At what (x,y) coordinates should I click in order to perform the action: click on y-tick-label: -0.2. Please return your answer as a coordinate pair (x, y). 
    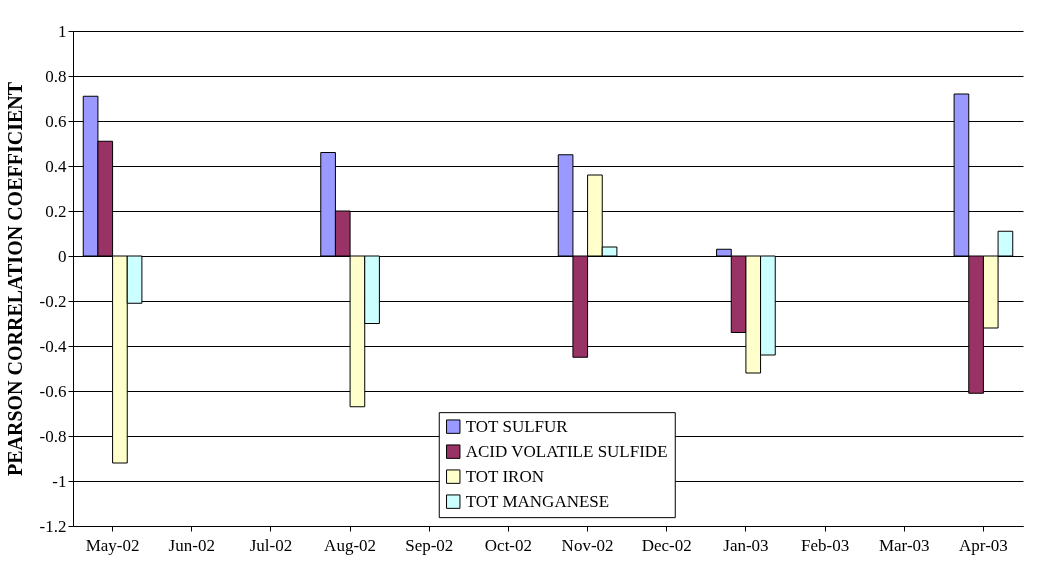
    Looking at the image, I should click on (53, 301).